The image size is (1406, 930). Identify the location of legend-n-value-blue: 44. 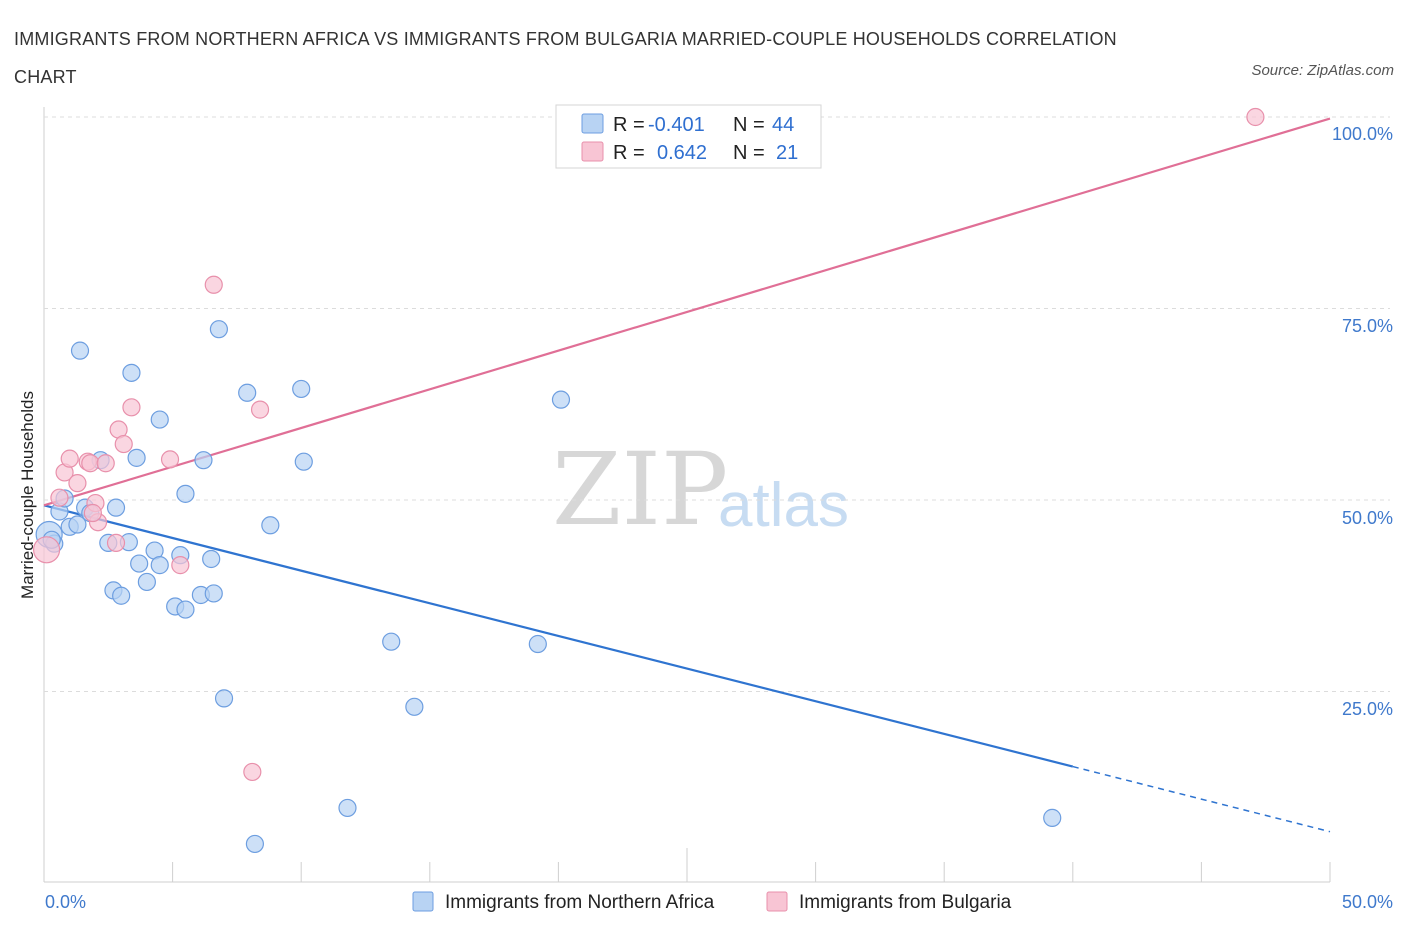
(783, 125).